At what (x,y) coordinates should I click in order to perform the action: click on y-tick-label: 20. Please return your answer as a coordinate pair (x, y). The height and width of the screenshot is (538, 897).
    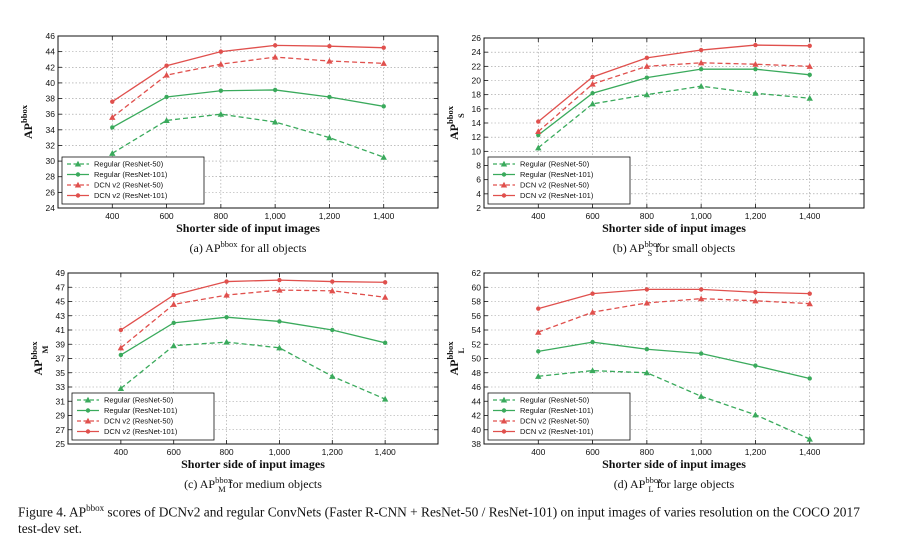
    Looking at the image, I should click on (477, 81).